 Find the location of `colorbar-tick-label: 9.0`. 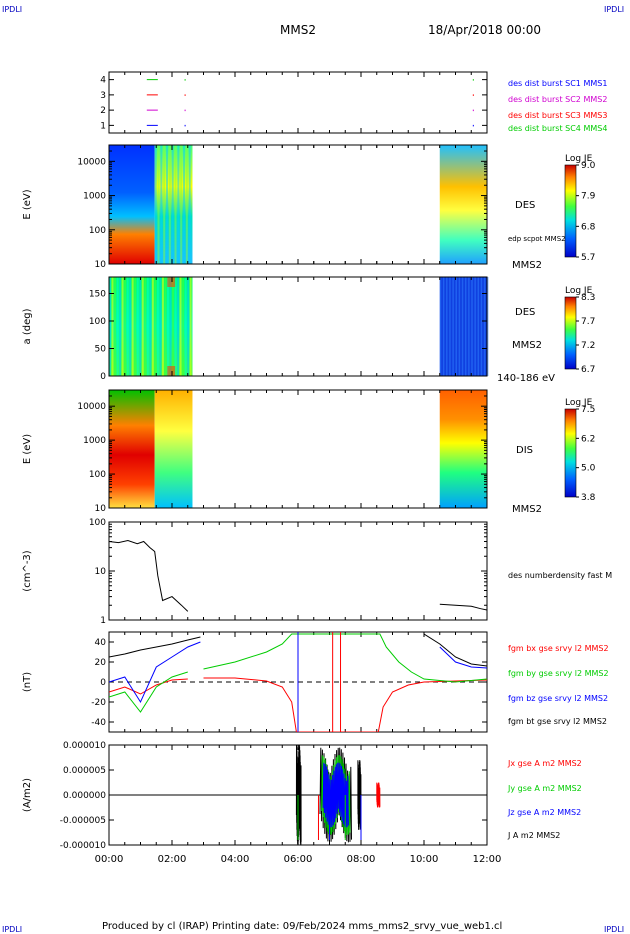

colorbar-tick-label: 9.0 is located at coordinates (588, 166).